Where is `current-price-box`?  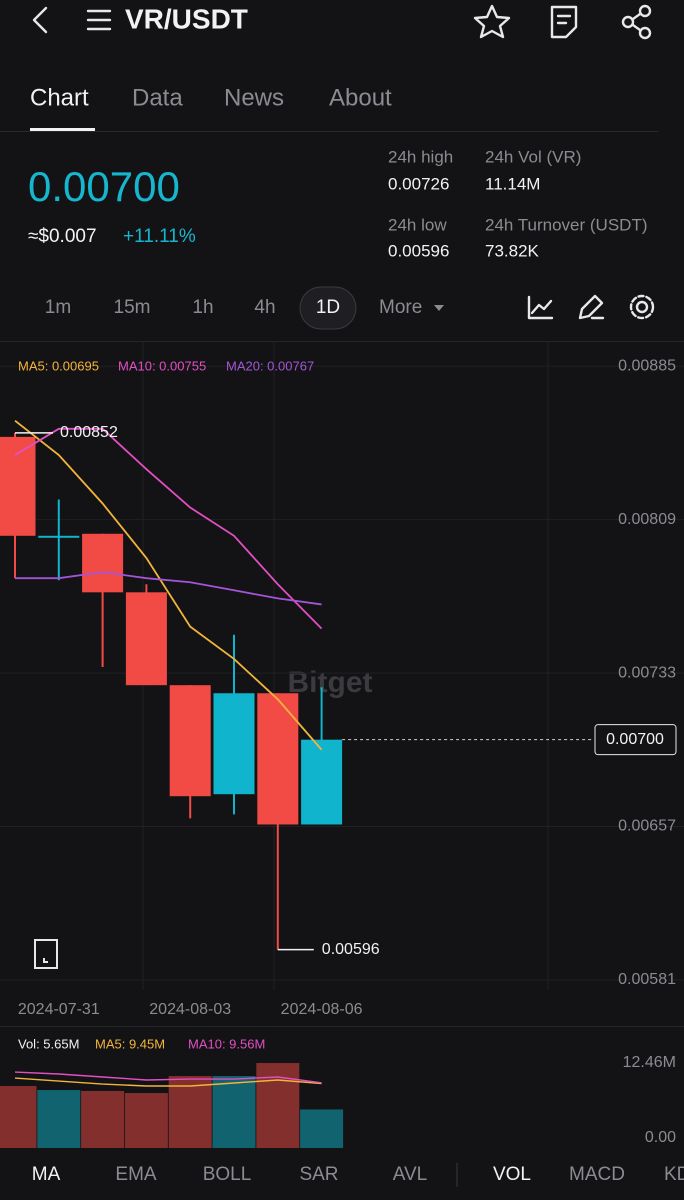 current-price-box is located at coordinates (635, 740).